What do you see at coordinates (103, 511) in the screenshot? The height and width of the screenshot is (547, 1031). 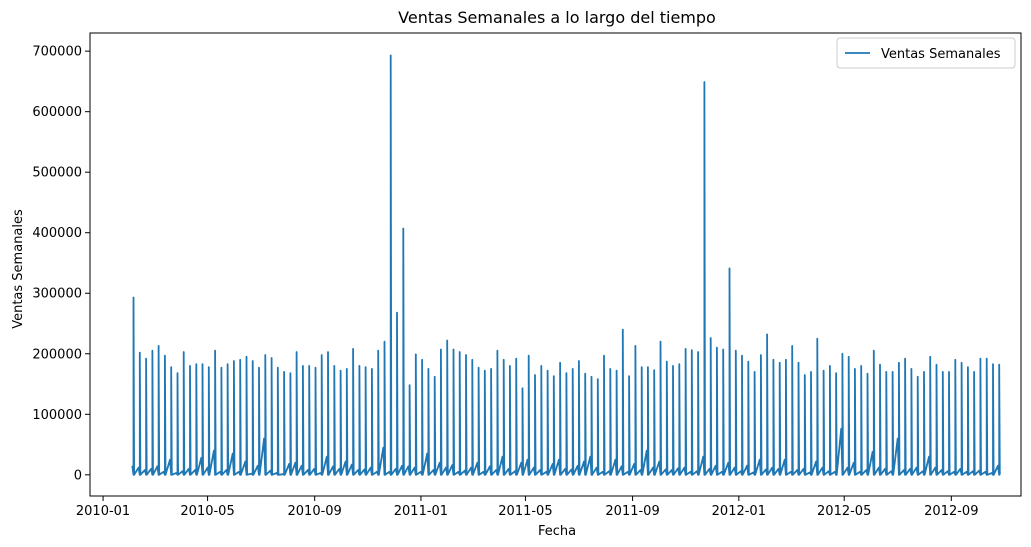 I see `x-tick-label: 2010-01` at bounding box center [103, 511].